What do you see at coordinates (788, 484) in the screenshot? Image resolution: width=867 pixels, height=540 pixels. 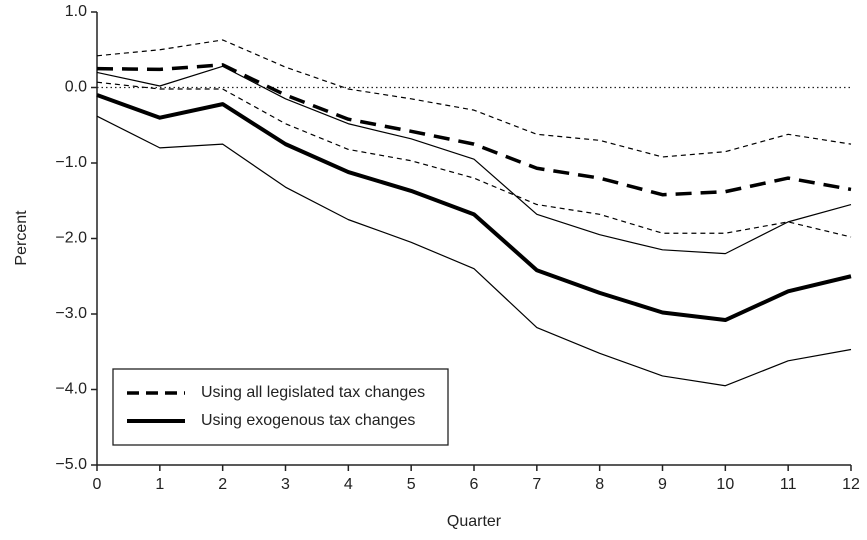 I see `x-tick-label: 11` at bounding box center [788, 484].